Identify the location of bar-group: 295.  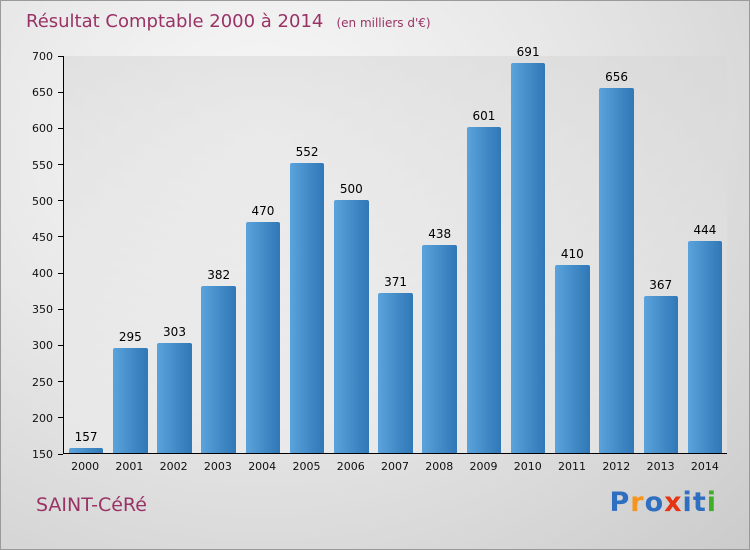
(130, 254).